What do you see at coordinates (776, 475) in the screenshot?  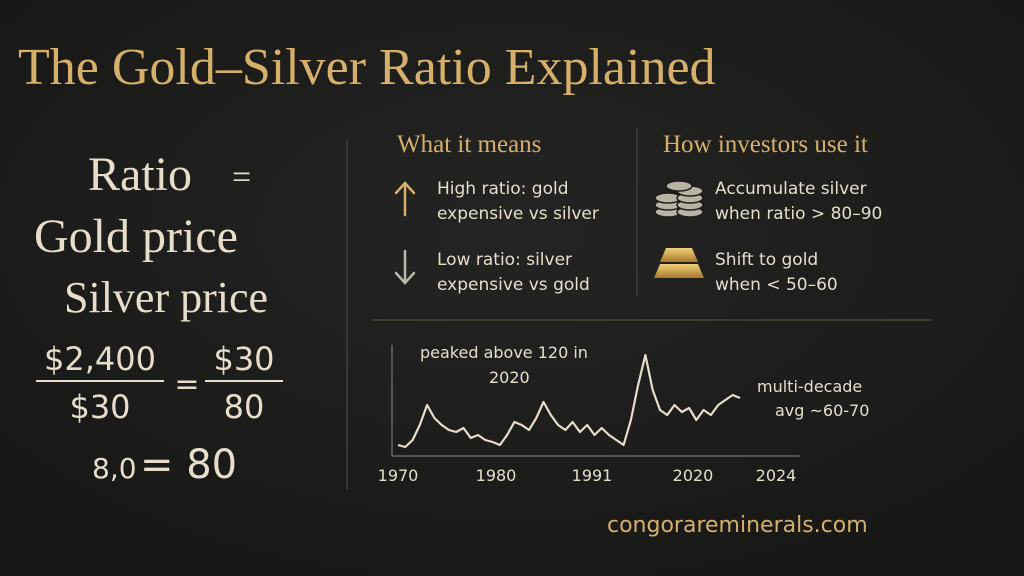 I see `x-tick-label: 2024` at bounding box center [776, 475].